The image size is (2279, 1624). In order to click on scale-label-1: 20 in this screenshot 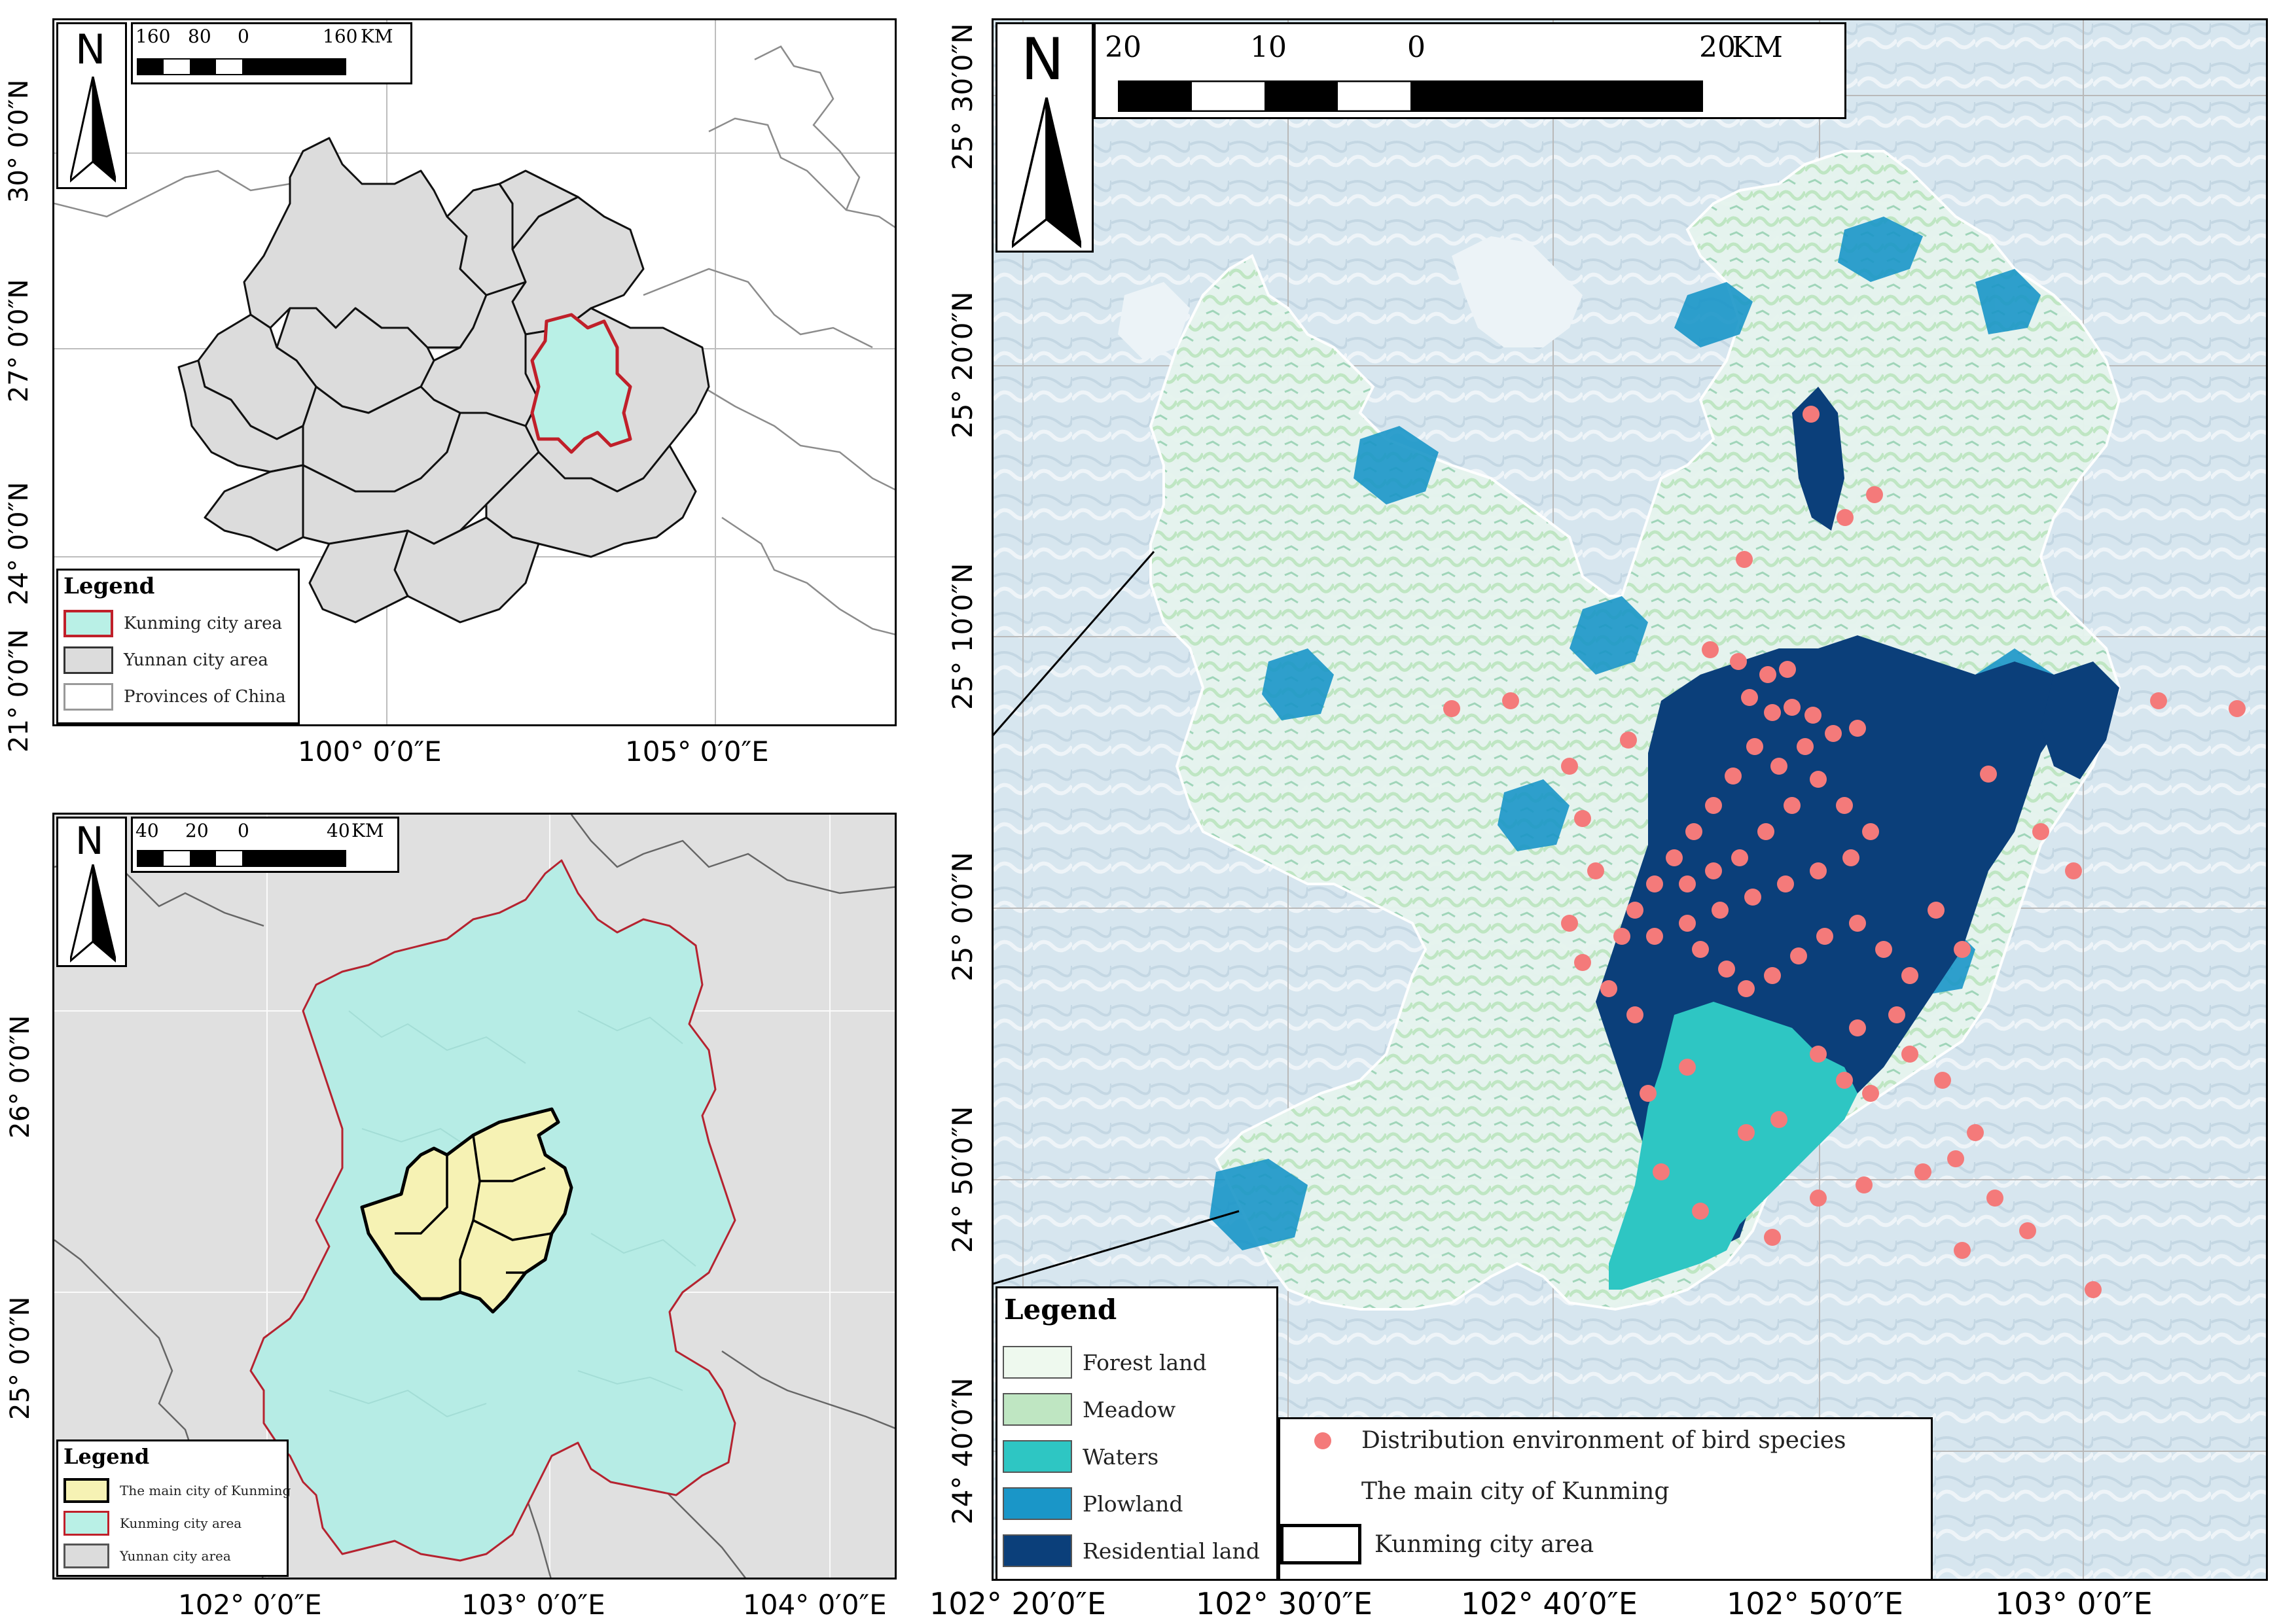, I will do `click(197, 830)`.